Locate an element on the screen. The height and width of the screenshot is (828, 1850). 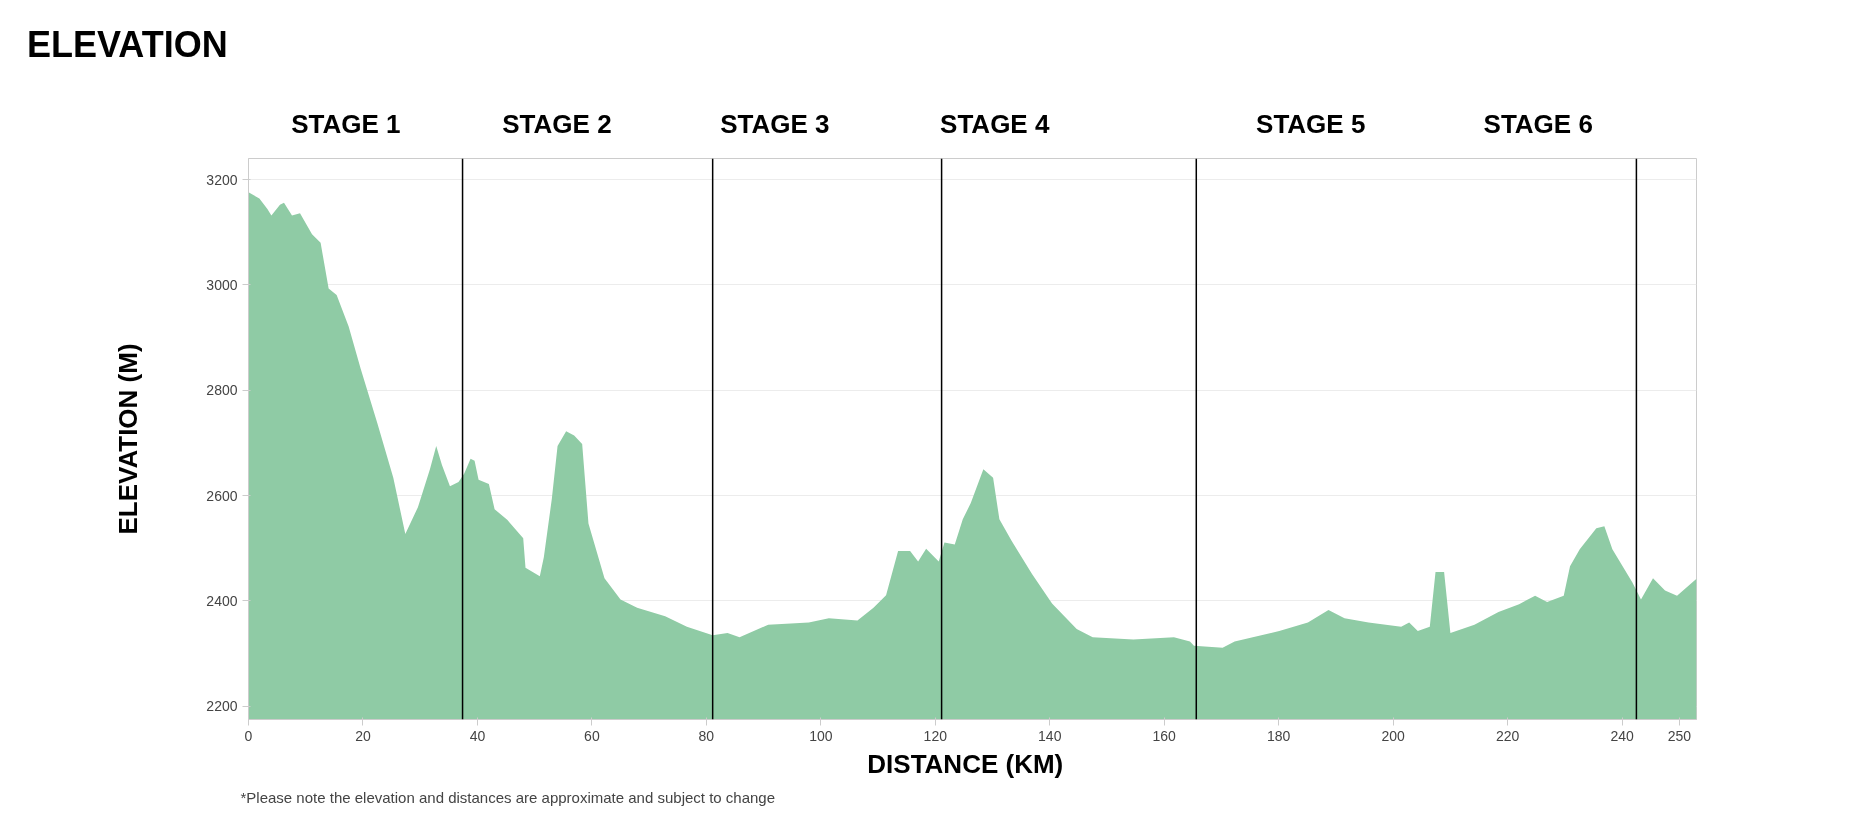
text: STAGE 1 is located at coordinates (346, 123).